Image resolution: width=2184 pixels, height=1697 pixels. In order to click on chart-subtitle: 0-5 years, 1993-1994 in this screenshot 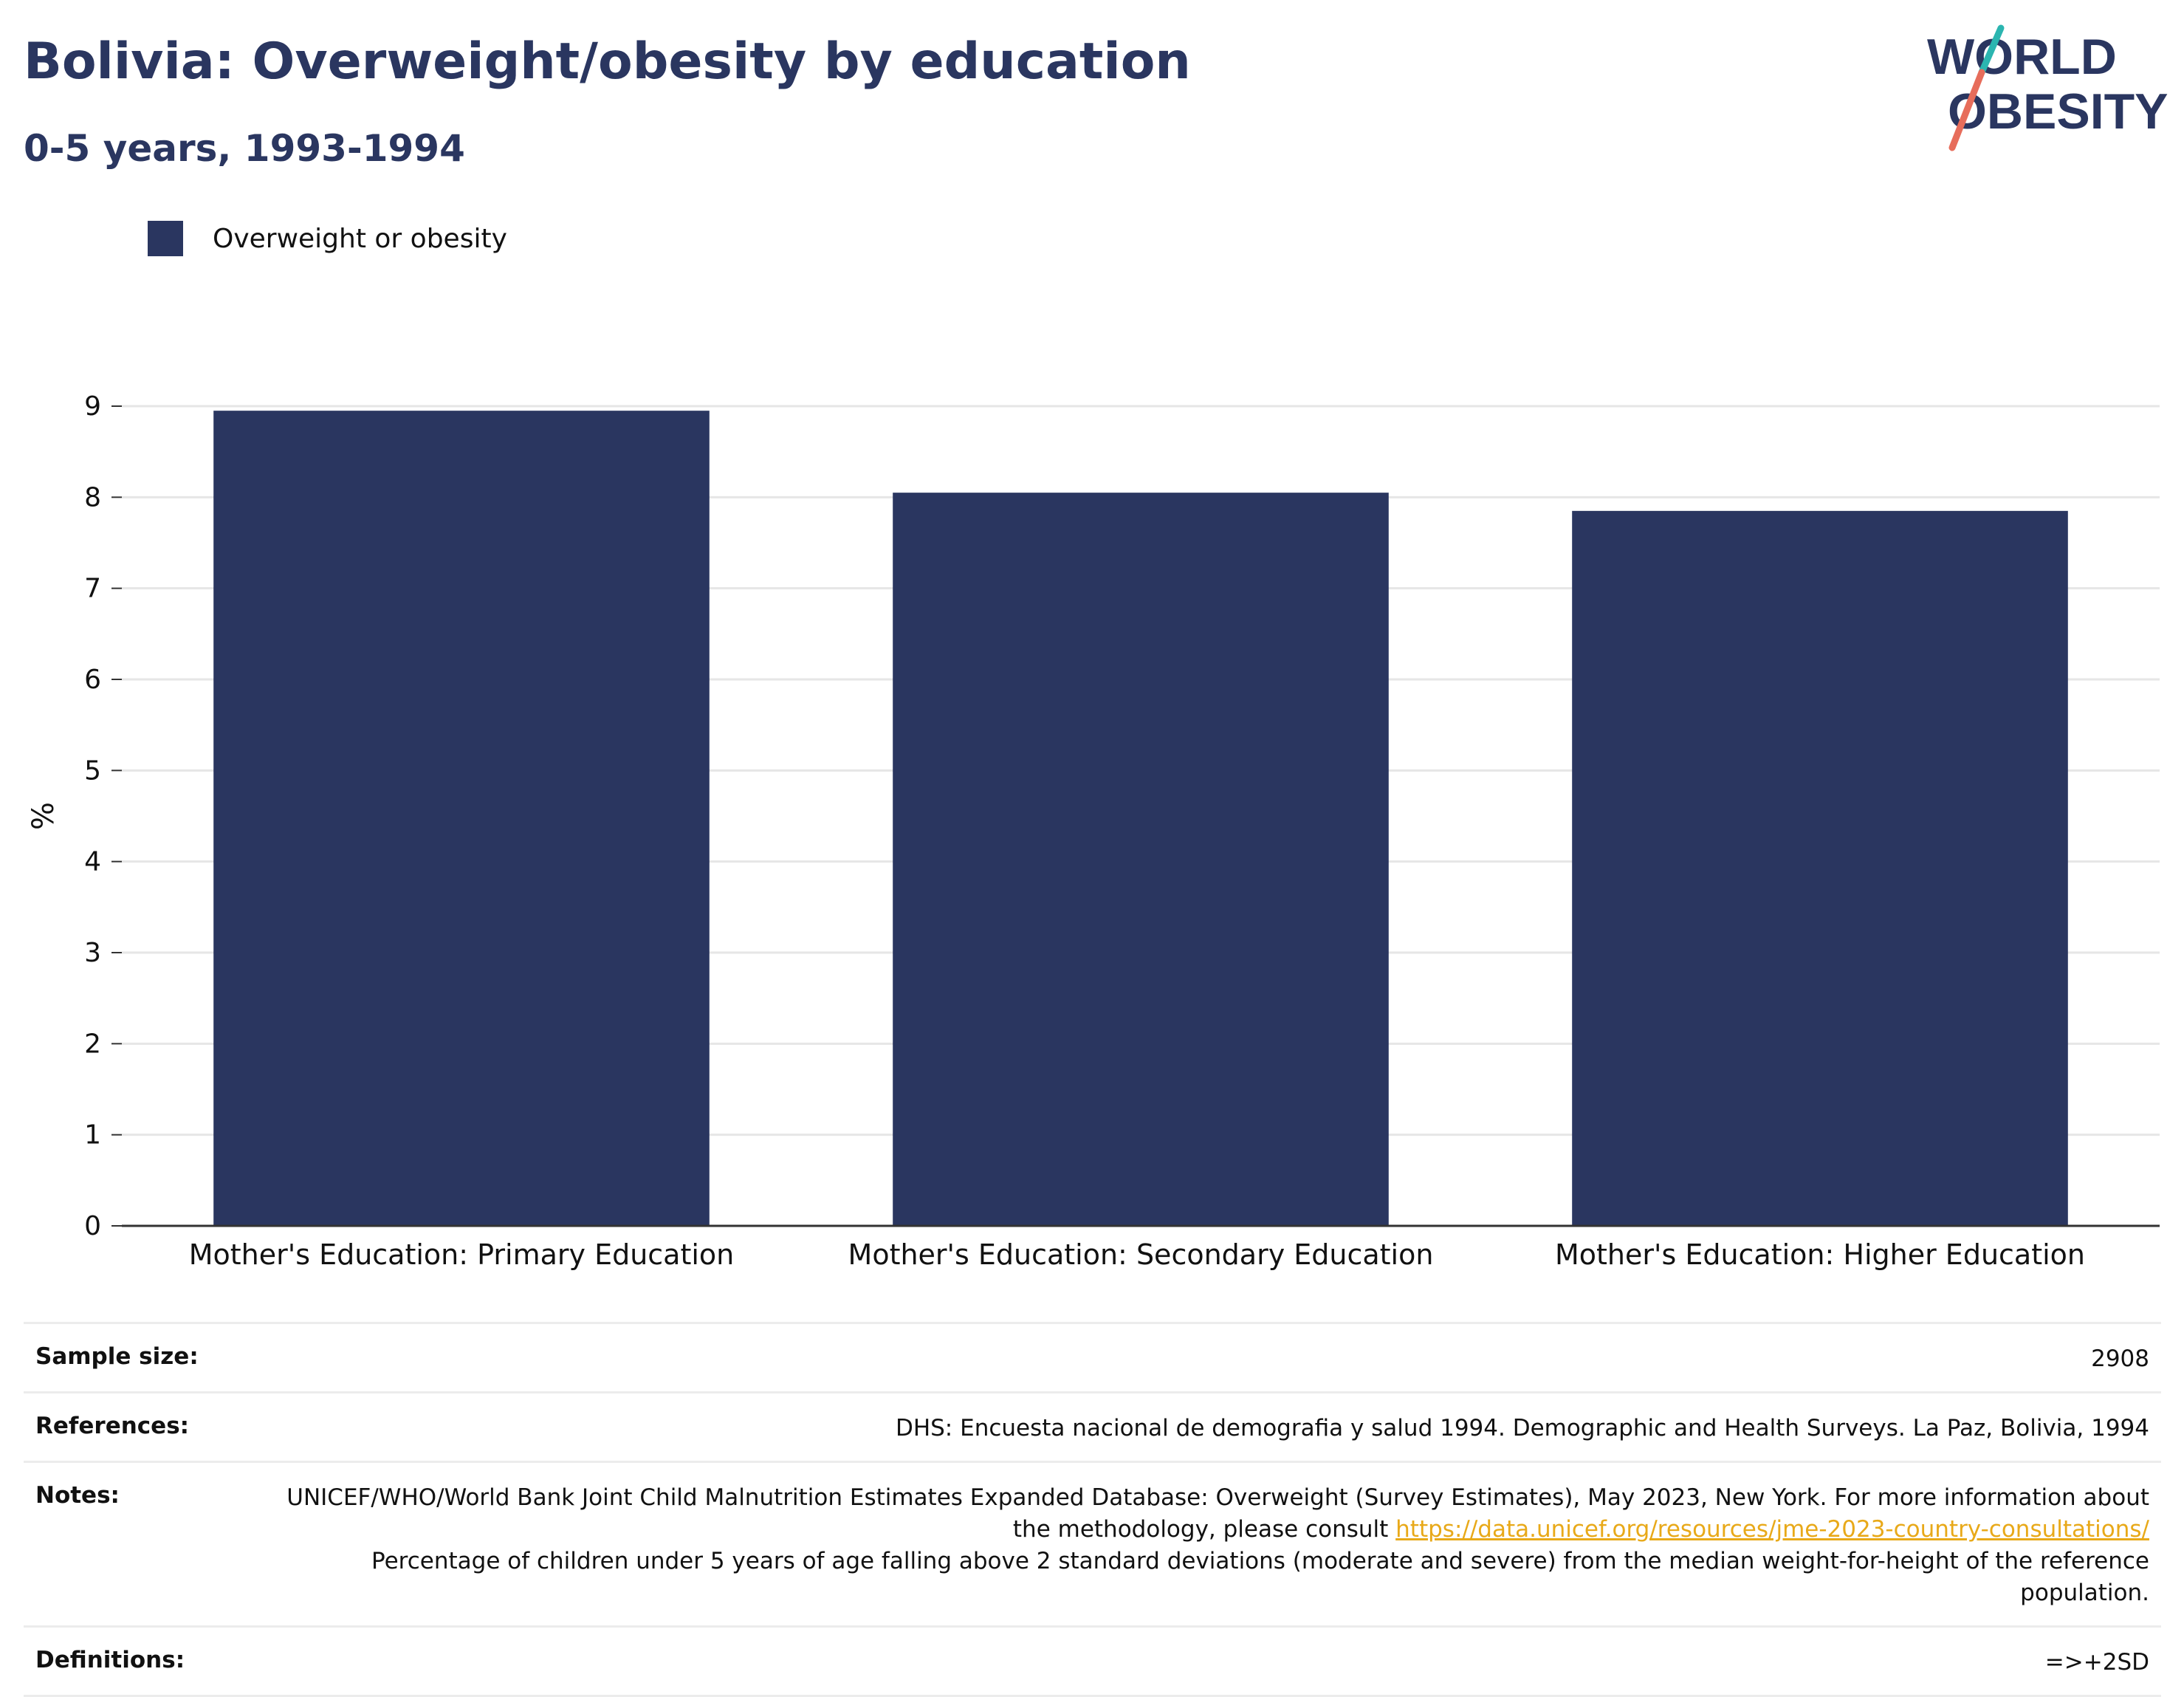, I will do `click(245, 148)`.